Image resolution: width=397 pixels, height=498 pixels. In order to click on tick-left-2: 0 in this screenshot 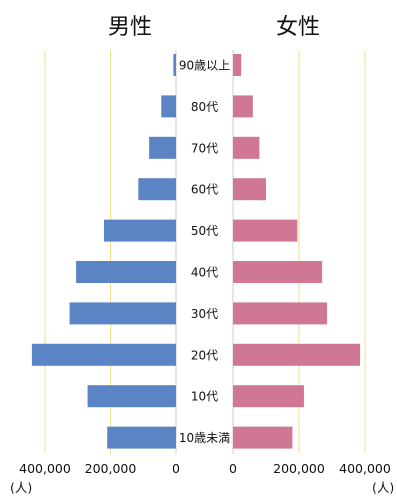, I will do `click(176, 468)`.